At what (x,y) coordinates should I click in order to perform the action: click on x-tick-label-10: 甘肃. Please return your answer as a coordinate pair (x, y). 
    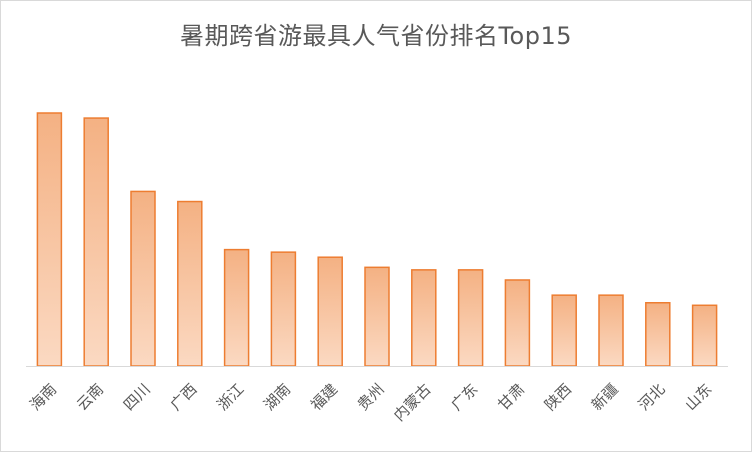
    Looking at the image, I should click on (511, 397).